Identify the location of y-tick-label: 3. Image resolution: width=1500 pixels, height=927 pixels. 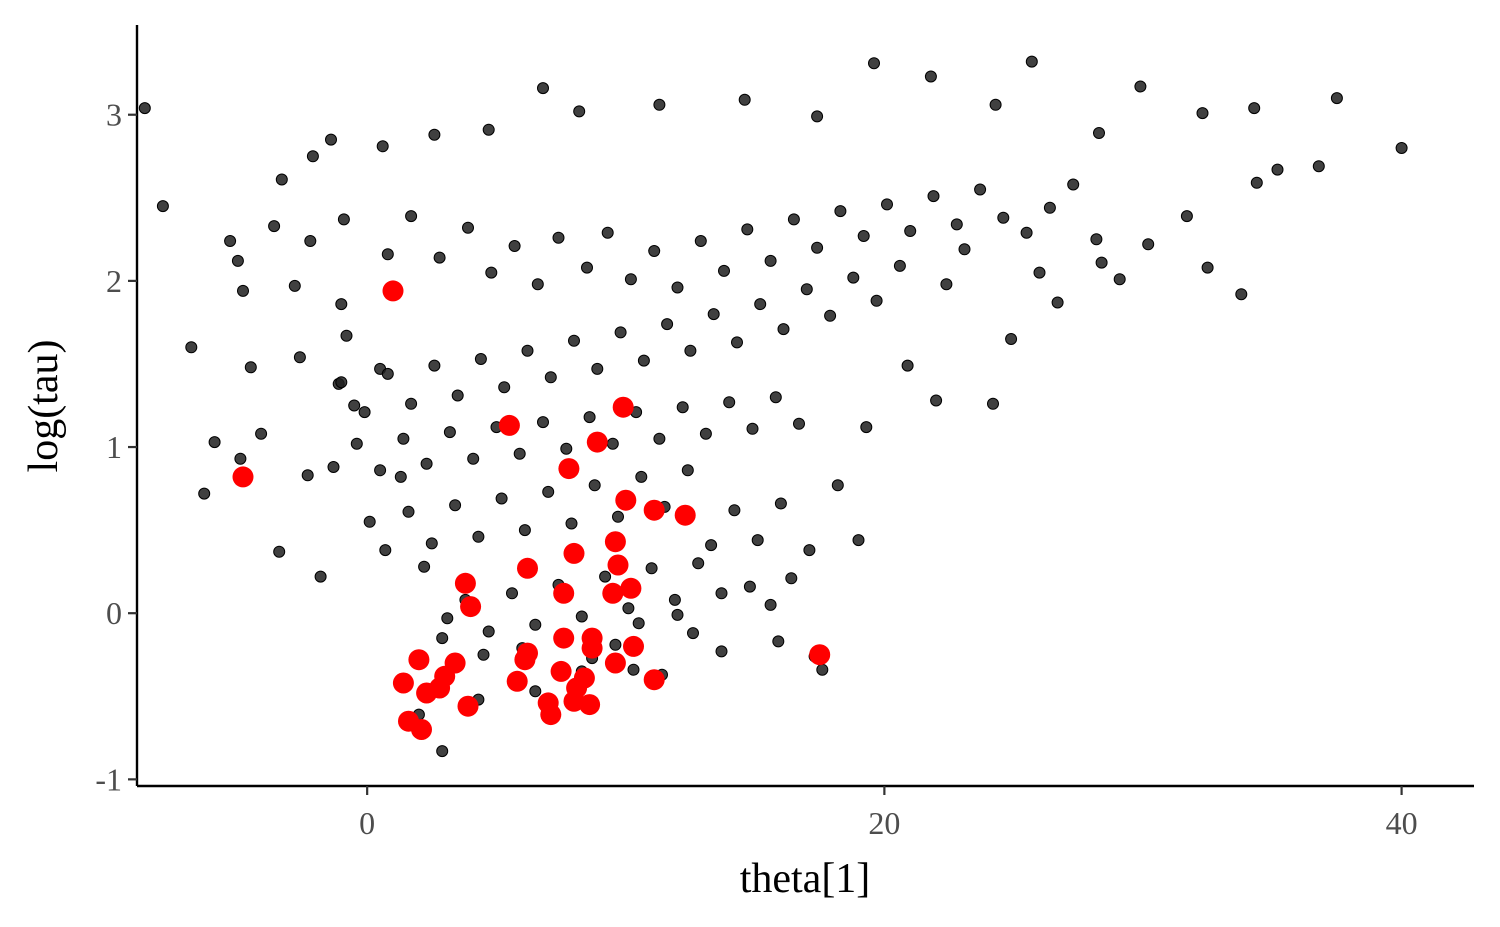
(114, 115).